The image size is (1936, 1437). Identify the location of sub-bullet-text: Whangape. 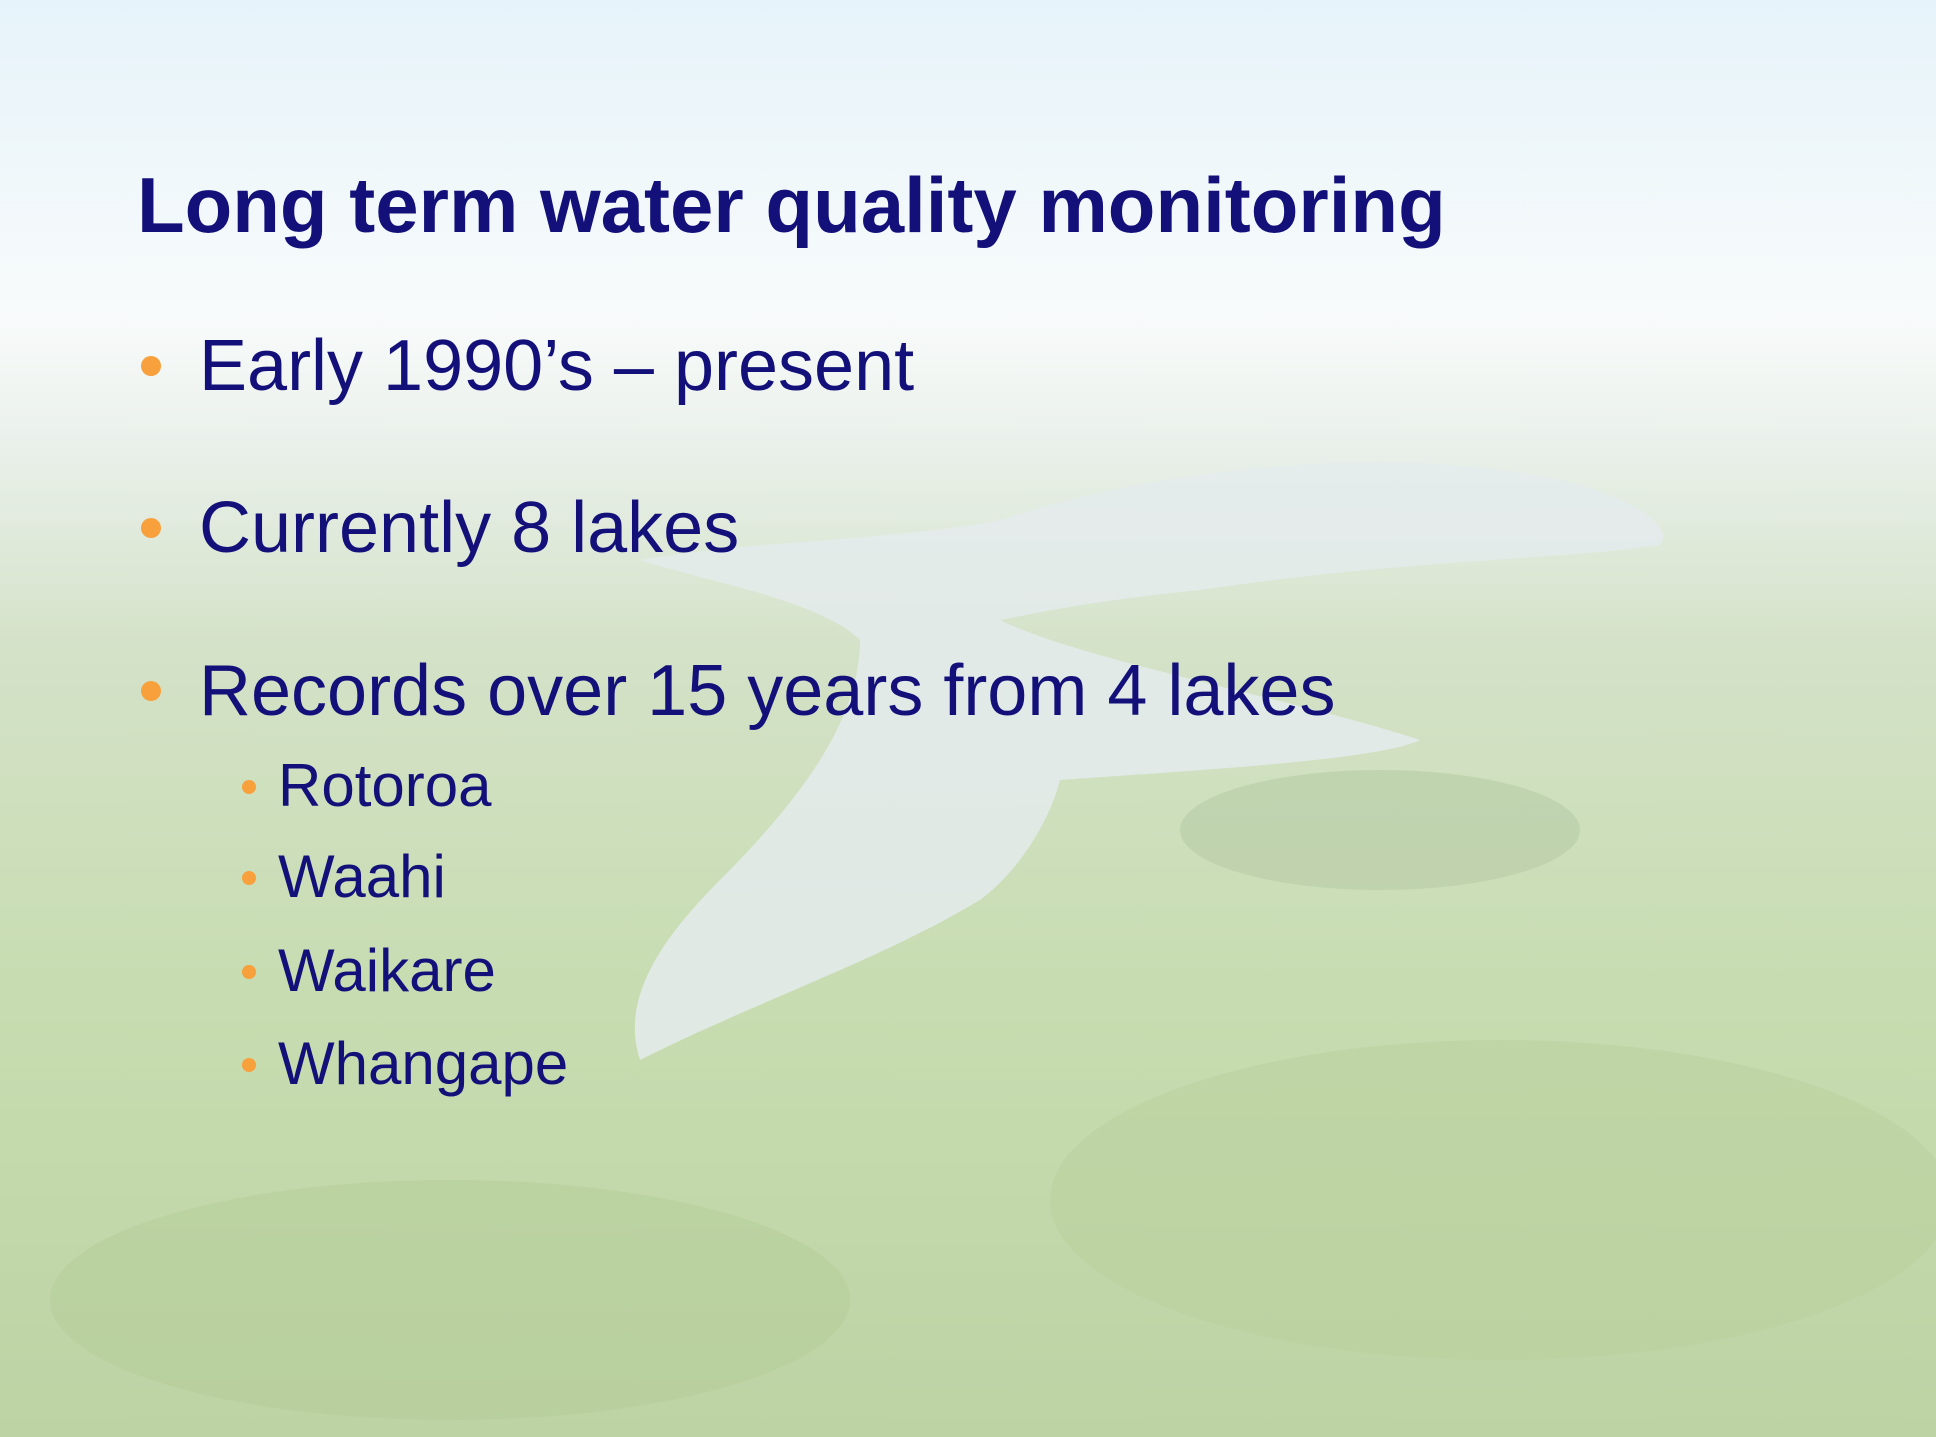
(423, 1063).